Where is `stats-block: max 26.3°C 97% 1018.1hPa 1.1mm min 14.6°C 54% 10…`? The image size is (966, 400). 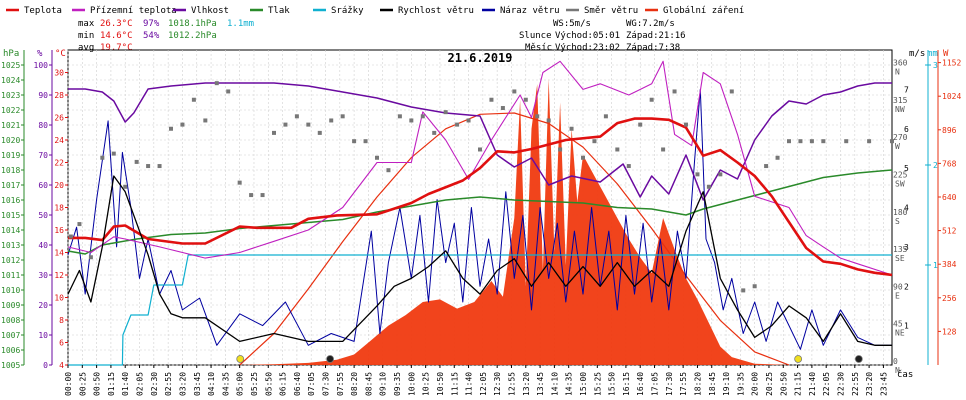 stats-block: max 26.3°C 97% 1018.1hPa 1.1mm min 14.6°C 54% 10… is located at coordinates (166, 36).